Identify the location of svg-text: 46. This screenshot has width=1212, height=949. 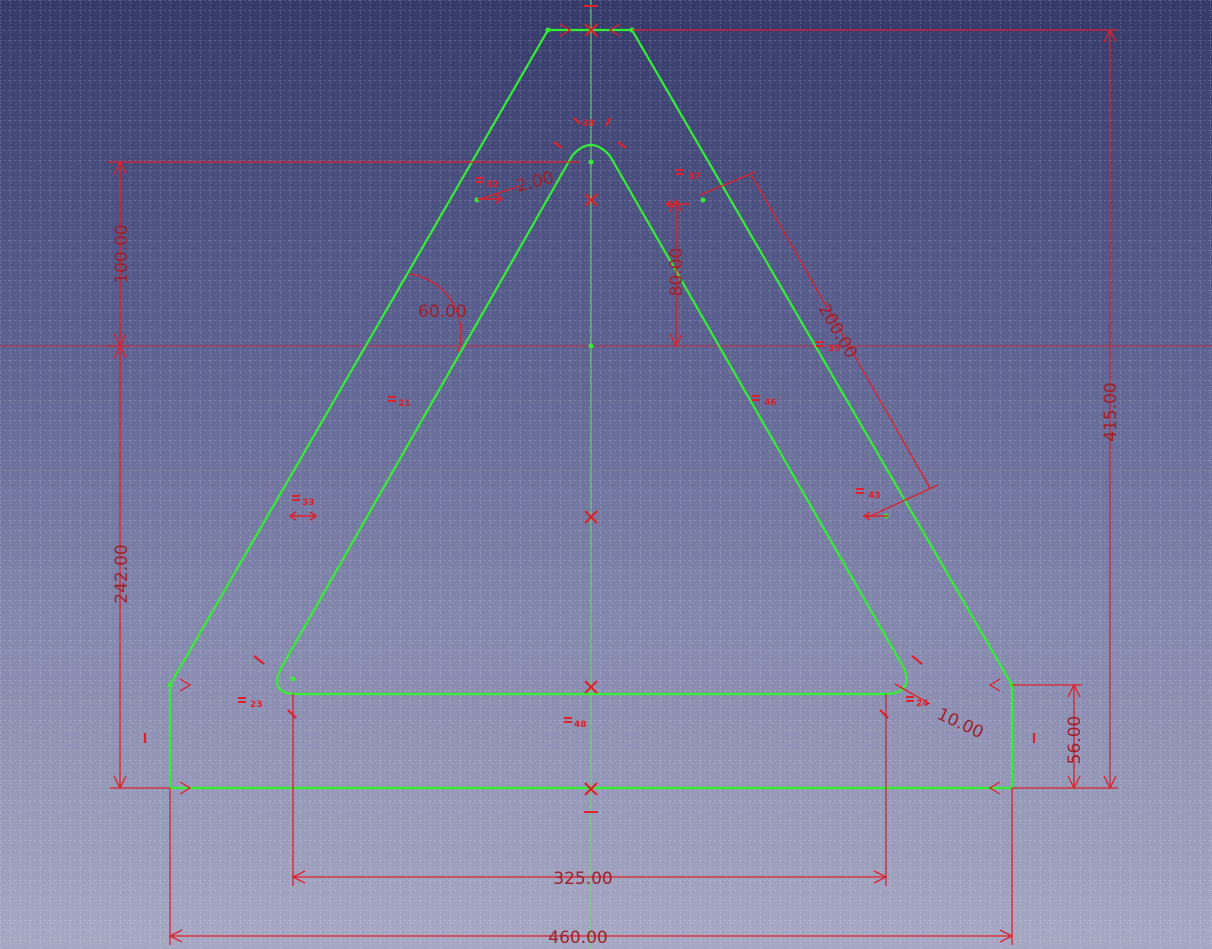
(770, 403).